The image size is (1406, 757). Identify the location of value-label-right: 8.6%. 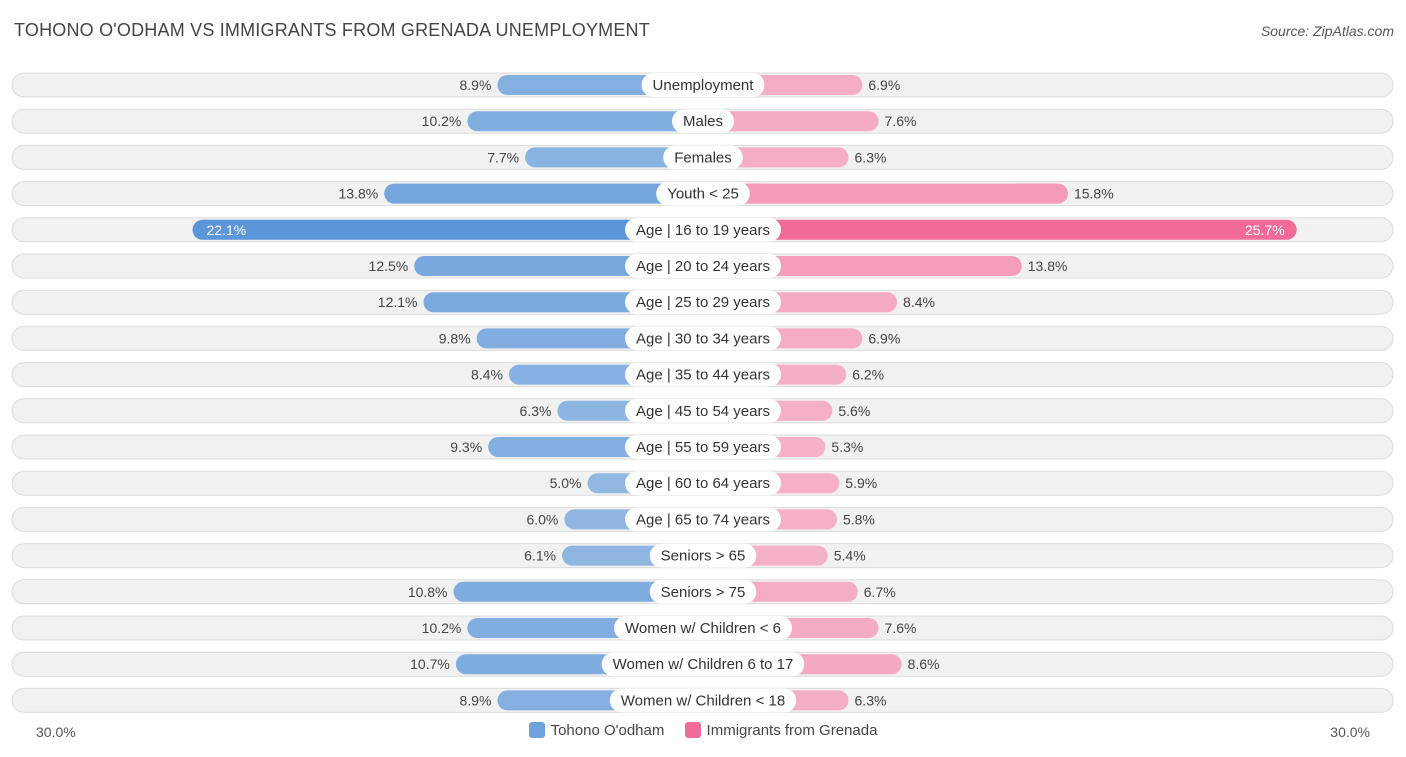
(924, 664).